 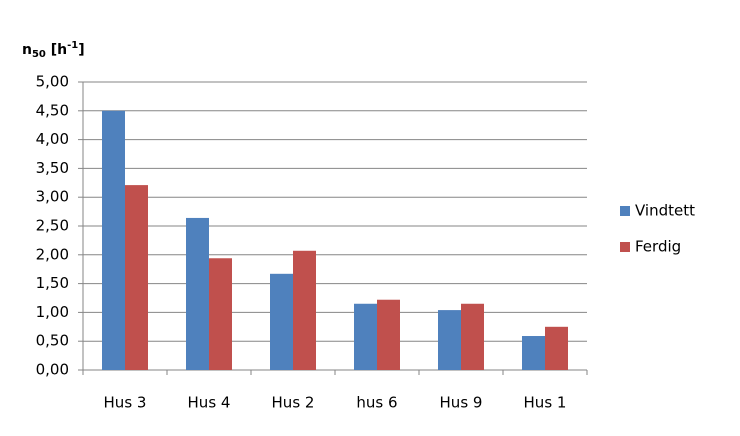 I want to click on legend-label: Ferdig, so click(x=658, y=247).